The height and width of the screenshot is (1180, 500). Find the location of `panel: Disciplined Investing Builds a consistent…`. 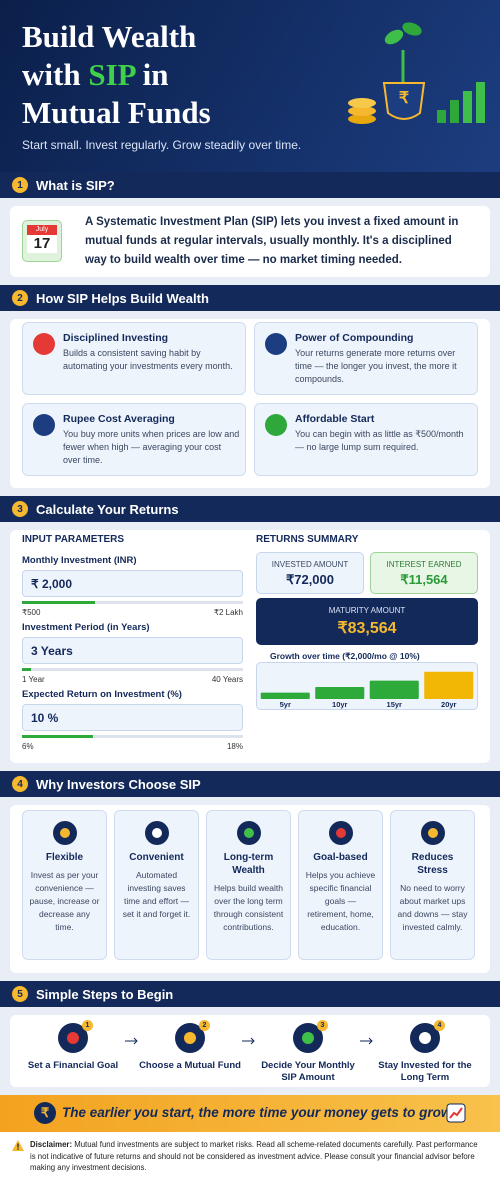

panel: Disciplined Investing Builds a consistent… is located at coordinates (250, 403).